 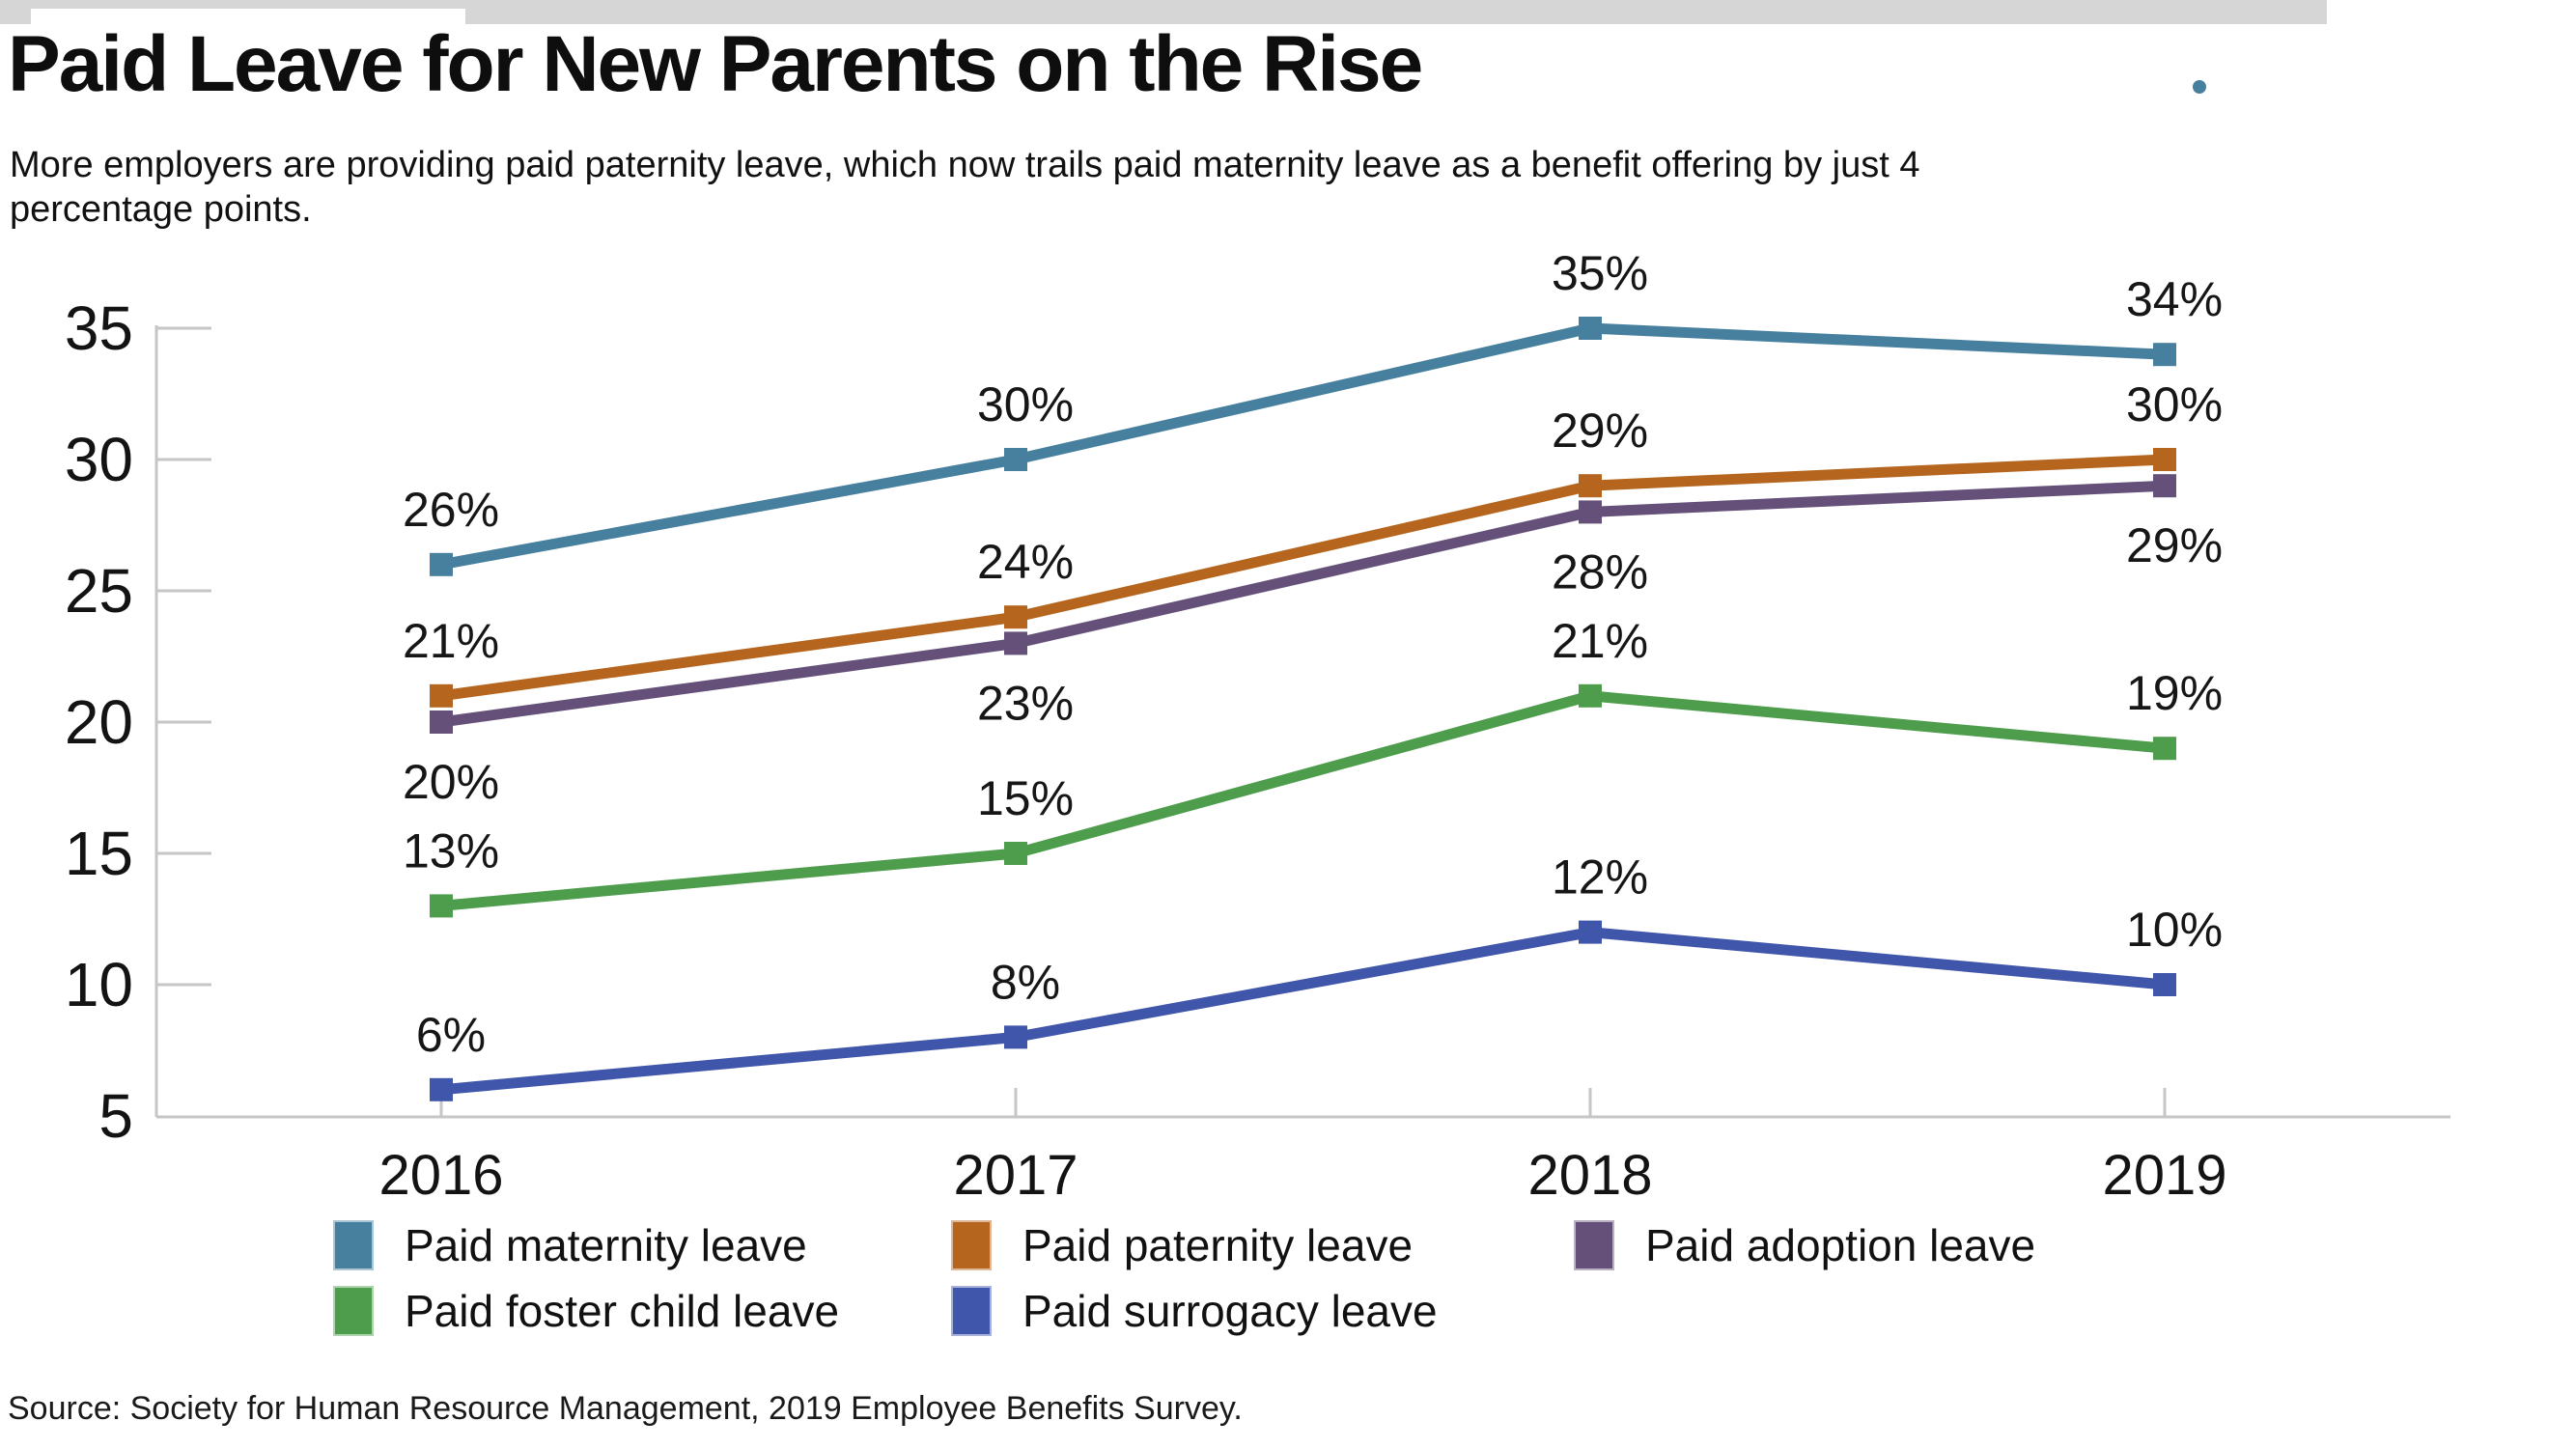 I want to click on legend-item-paid-adoption-leave: Paid adoption leave, so click(x=1805, y=1245).